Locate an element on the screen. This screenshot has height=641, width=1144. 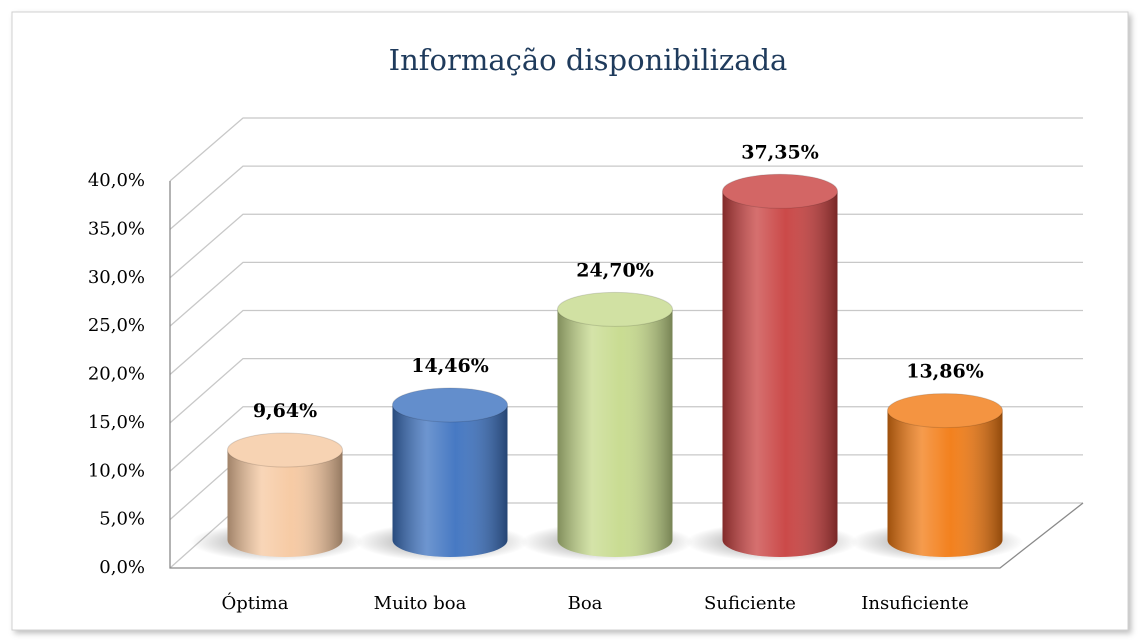
y-tick-label: 5,0% is located at coordinates (122, 519).